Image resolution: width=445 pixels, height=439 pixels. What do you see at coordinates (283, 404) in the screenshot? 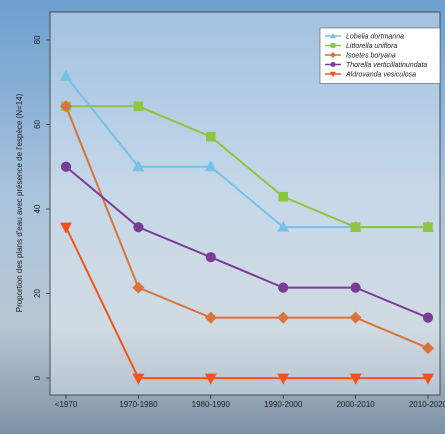
I see `x-tick-label: 1990-2000` at bounding box center [283, 404].